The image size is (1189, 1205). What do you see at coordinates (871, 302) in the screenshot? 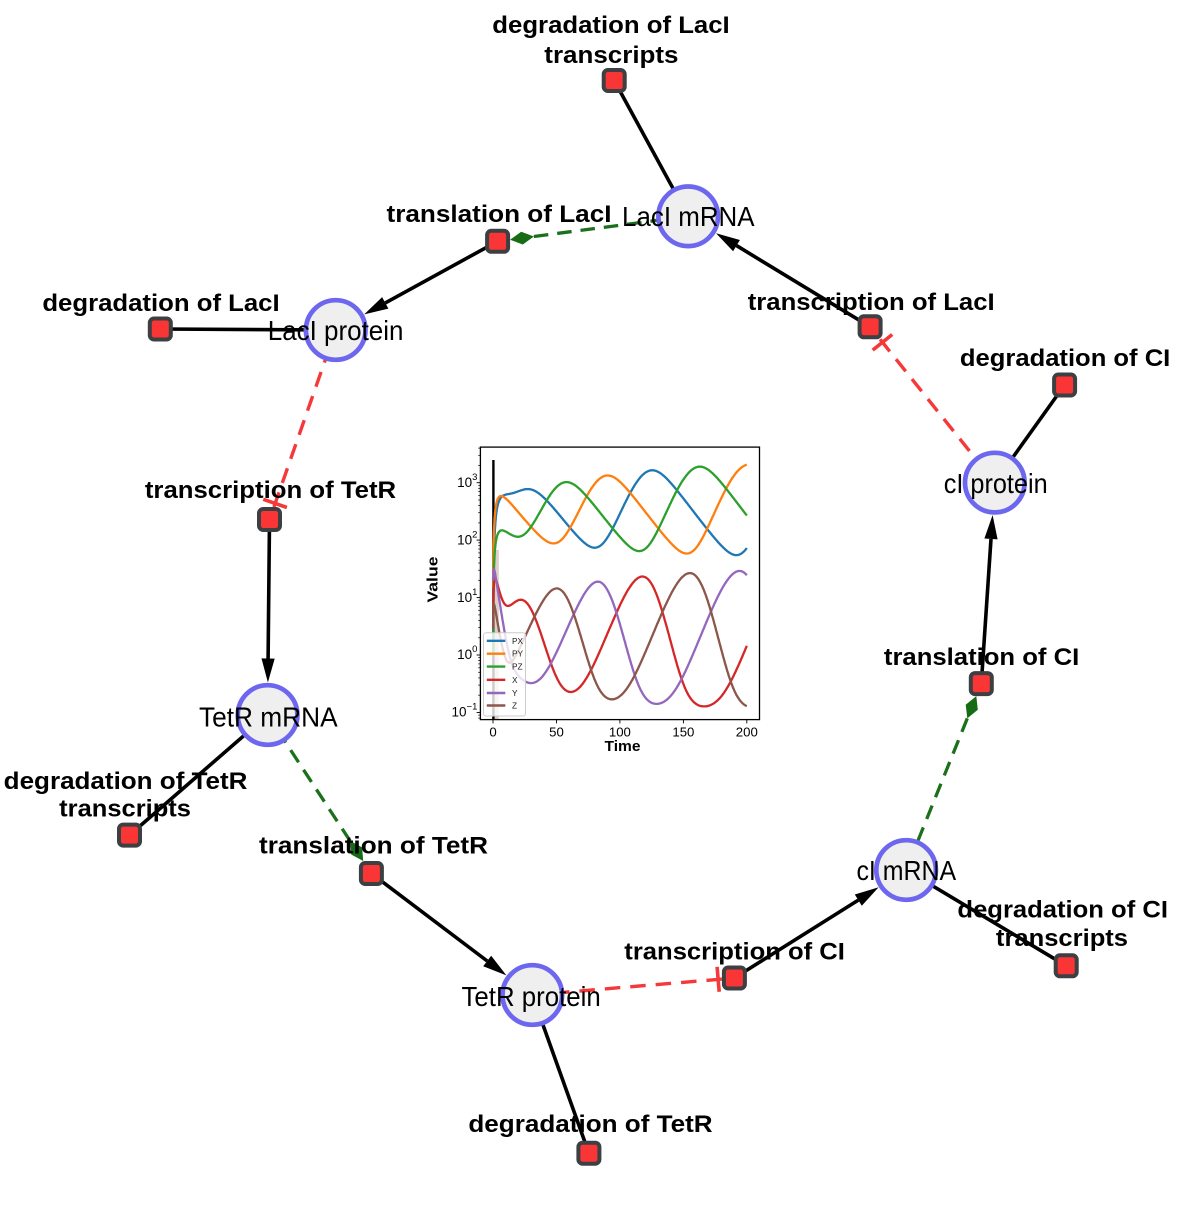
I see `svg-text: transcription of LacI` at bounding box center [871, 302].